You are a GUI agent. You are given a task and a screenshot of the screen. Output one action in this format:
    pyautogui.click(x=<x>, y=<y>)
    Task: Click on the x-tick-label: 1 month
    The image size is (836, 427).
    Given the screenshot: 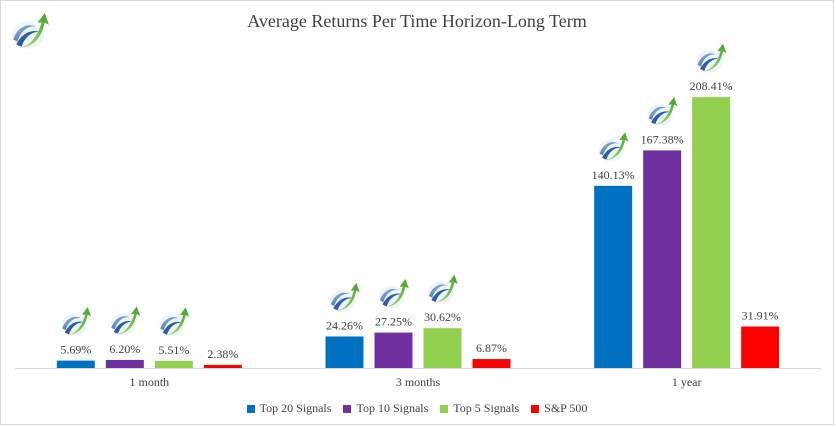 What is the action you would take?
    pyautogui.click(x=149, y=382)
    